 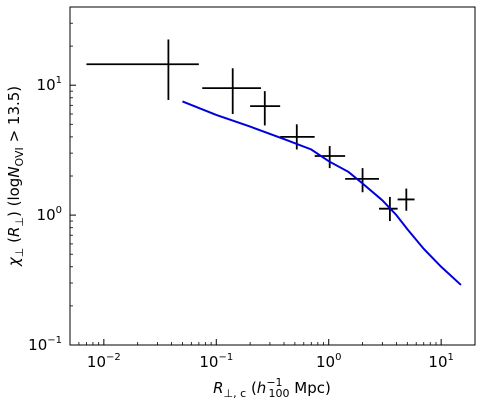 What do you see at coordinates (19, 156) in the screenshot?
I see `y-axis-label-n-sub: OVI` at bounding box center [19, 156].